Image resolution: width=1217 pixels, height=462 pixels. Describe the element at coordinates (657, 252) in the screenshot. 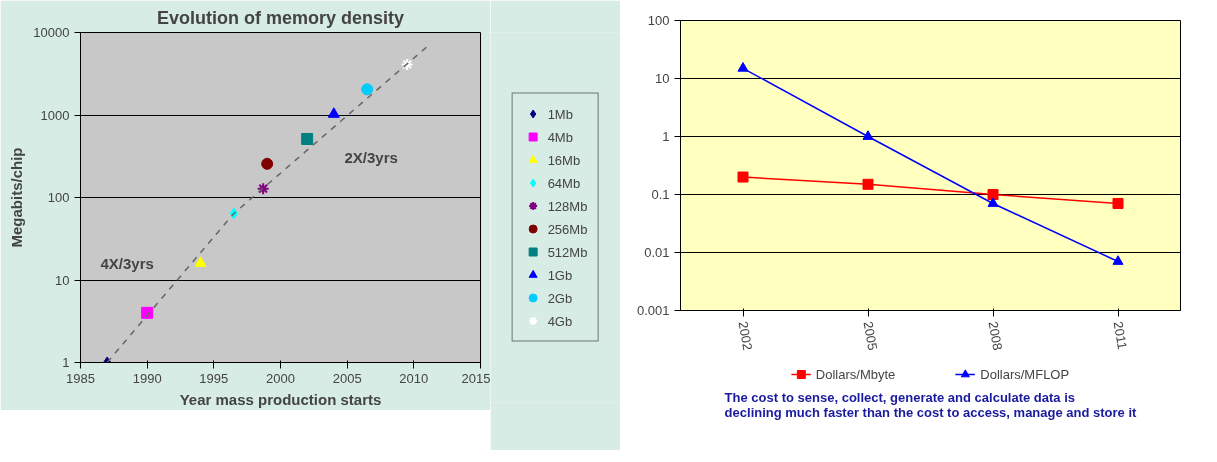

I see `y-tick-label: 0.01` at that location.